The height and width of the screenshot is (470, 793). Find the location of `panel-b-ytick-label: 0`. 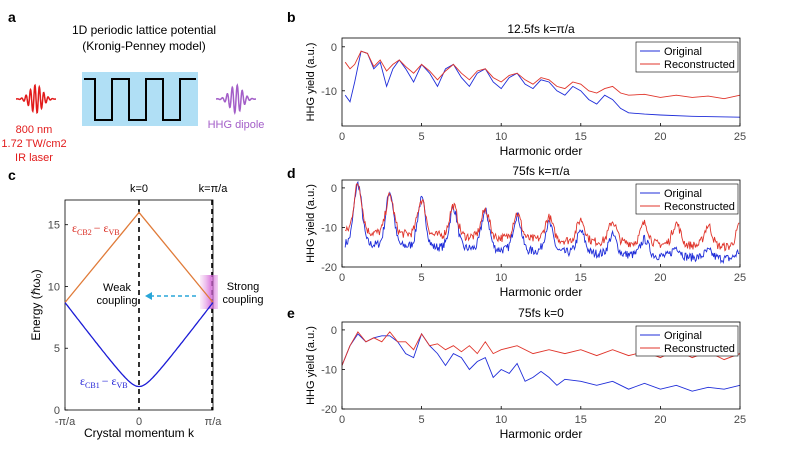

panel-b-ytick-label: 0 is located at coordinates (334, 48).